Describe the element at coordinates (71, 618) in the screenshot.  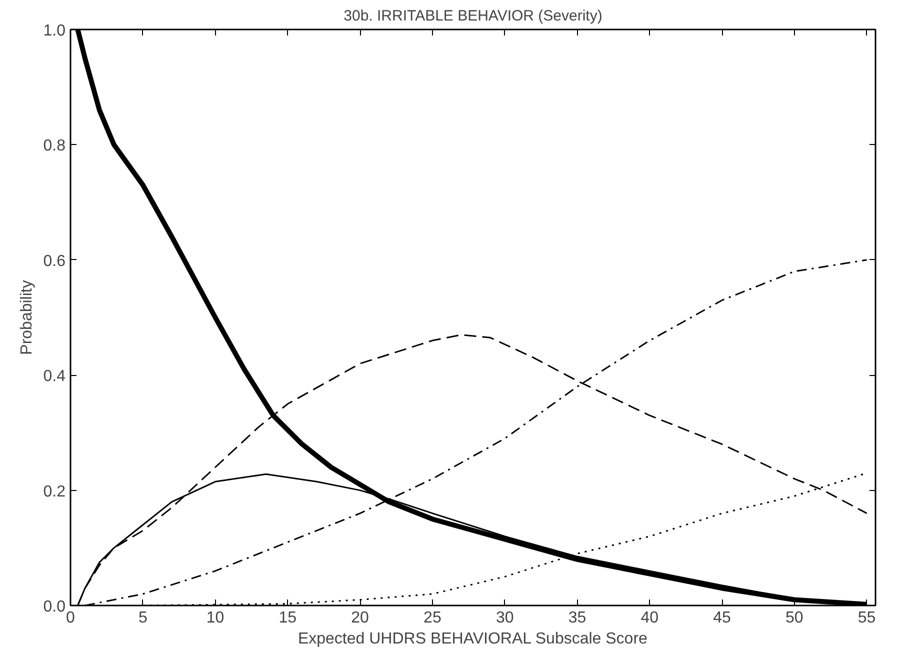
I see `x-tick-label: 0` at that location.